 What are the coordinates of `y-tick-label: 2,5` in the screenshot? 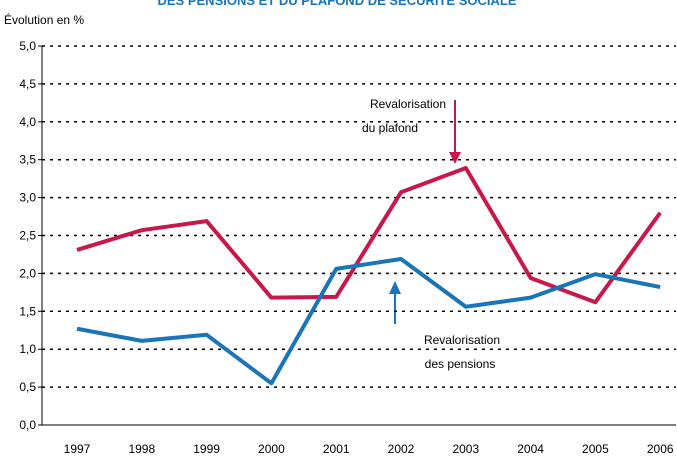 It's located at (27, 236).